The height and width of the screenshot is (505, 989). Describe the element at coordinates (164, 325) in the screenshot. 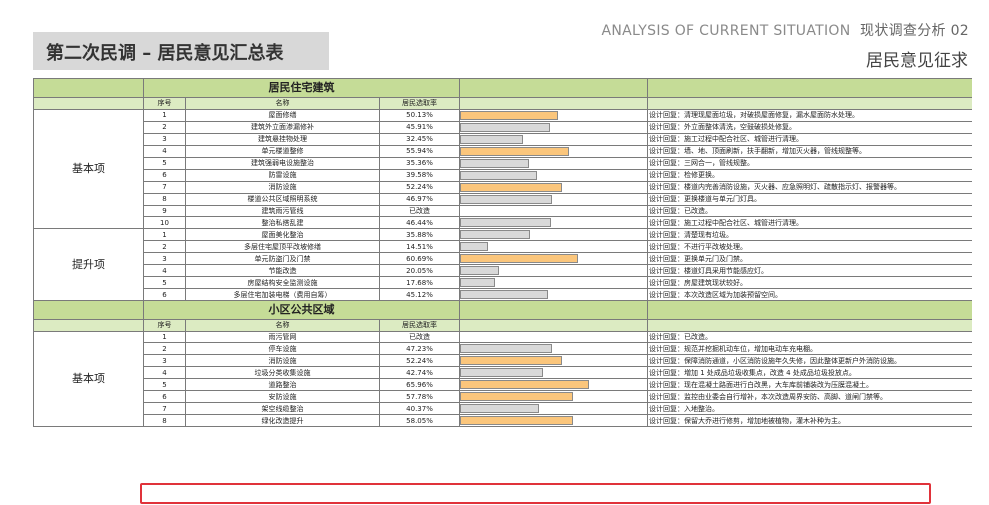

I see `column-header-index: 序号` at that location.